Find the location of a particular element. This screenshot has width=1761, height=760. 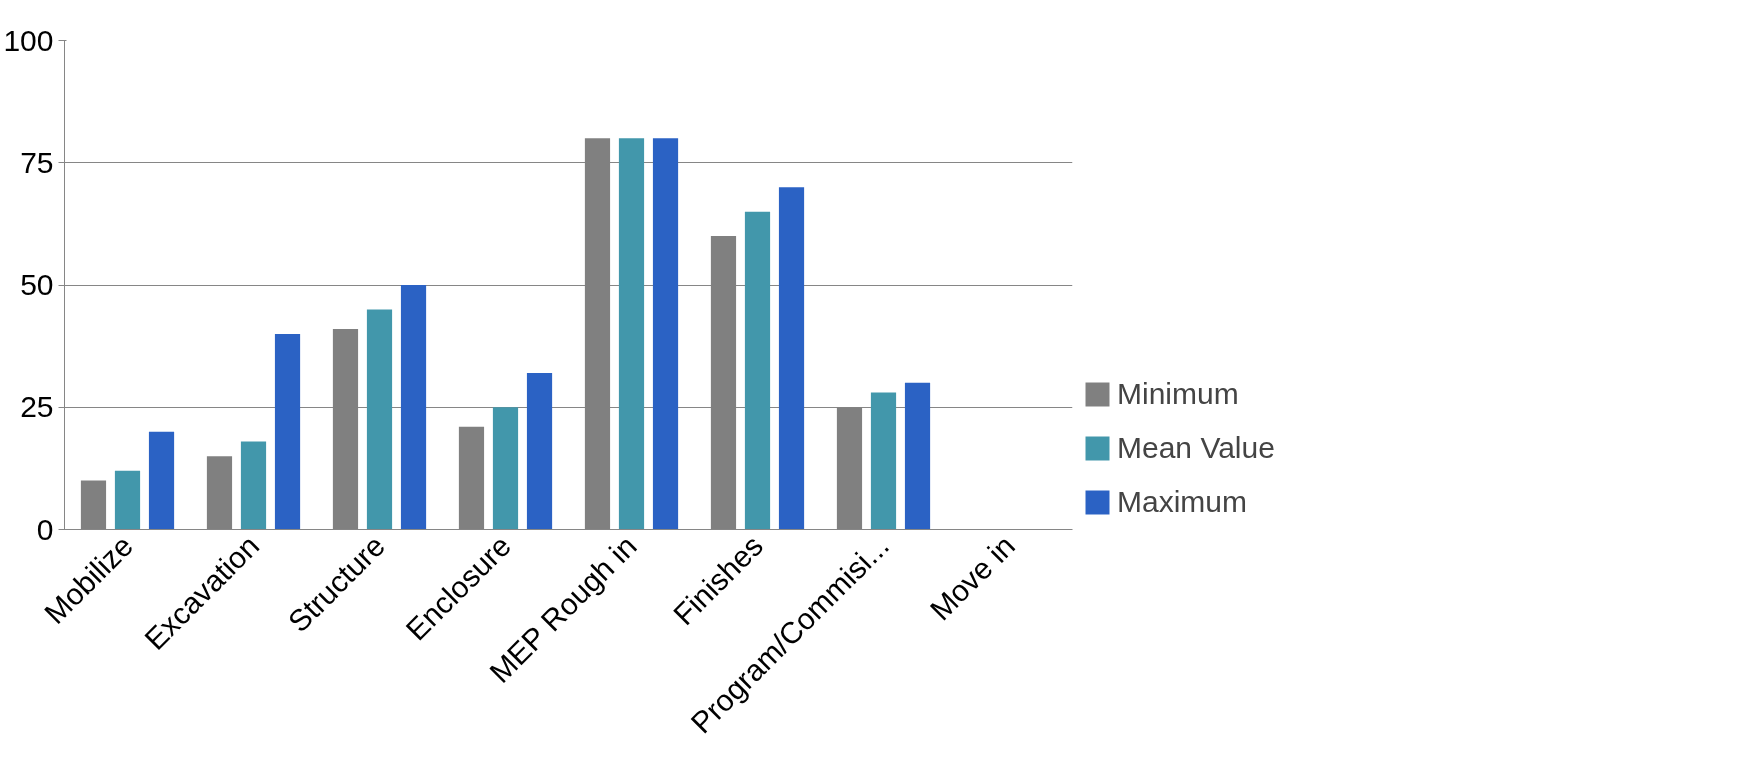

y-tick-label: 100 is located at coordinates (28, 40).